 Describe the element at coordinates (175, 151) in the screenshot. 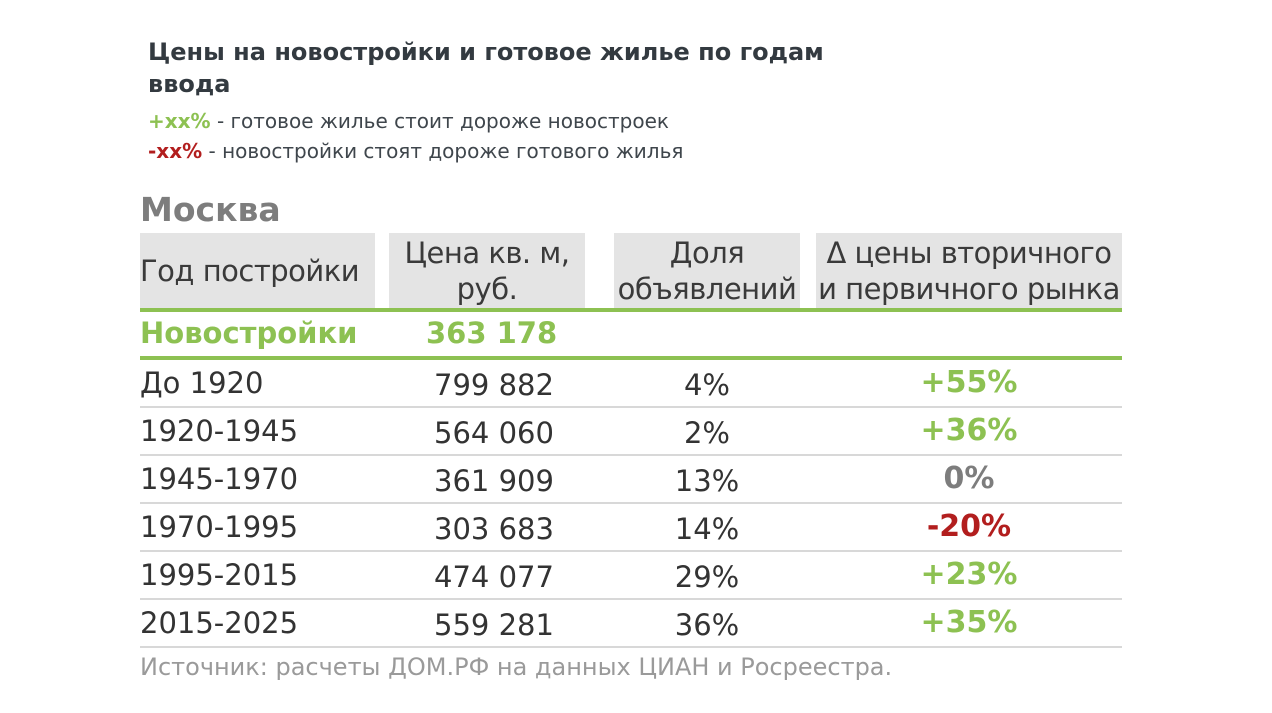

I see `legend-negative-tag: -xx%` at that location.